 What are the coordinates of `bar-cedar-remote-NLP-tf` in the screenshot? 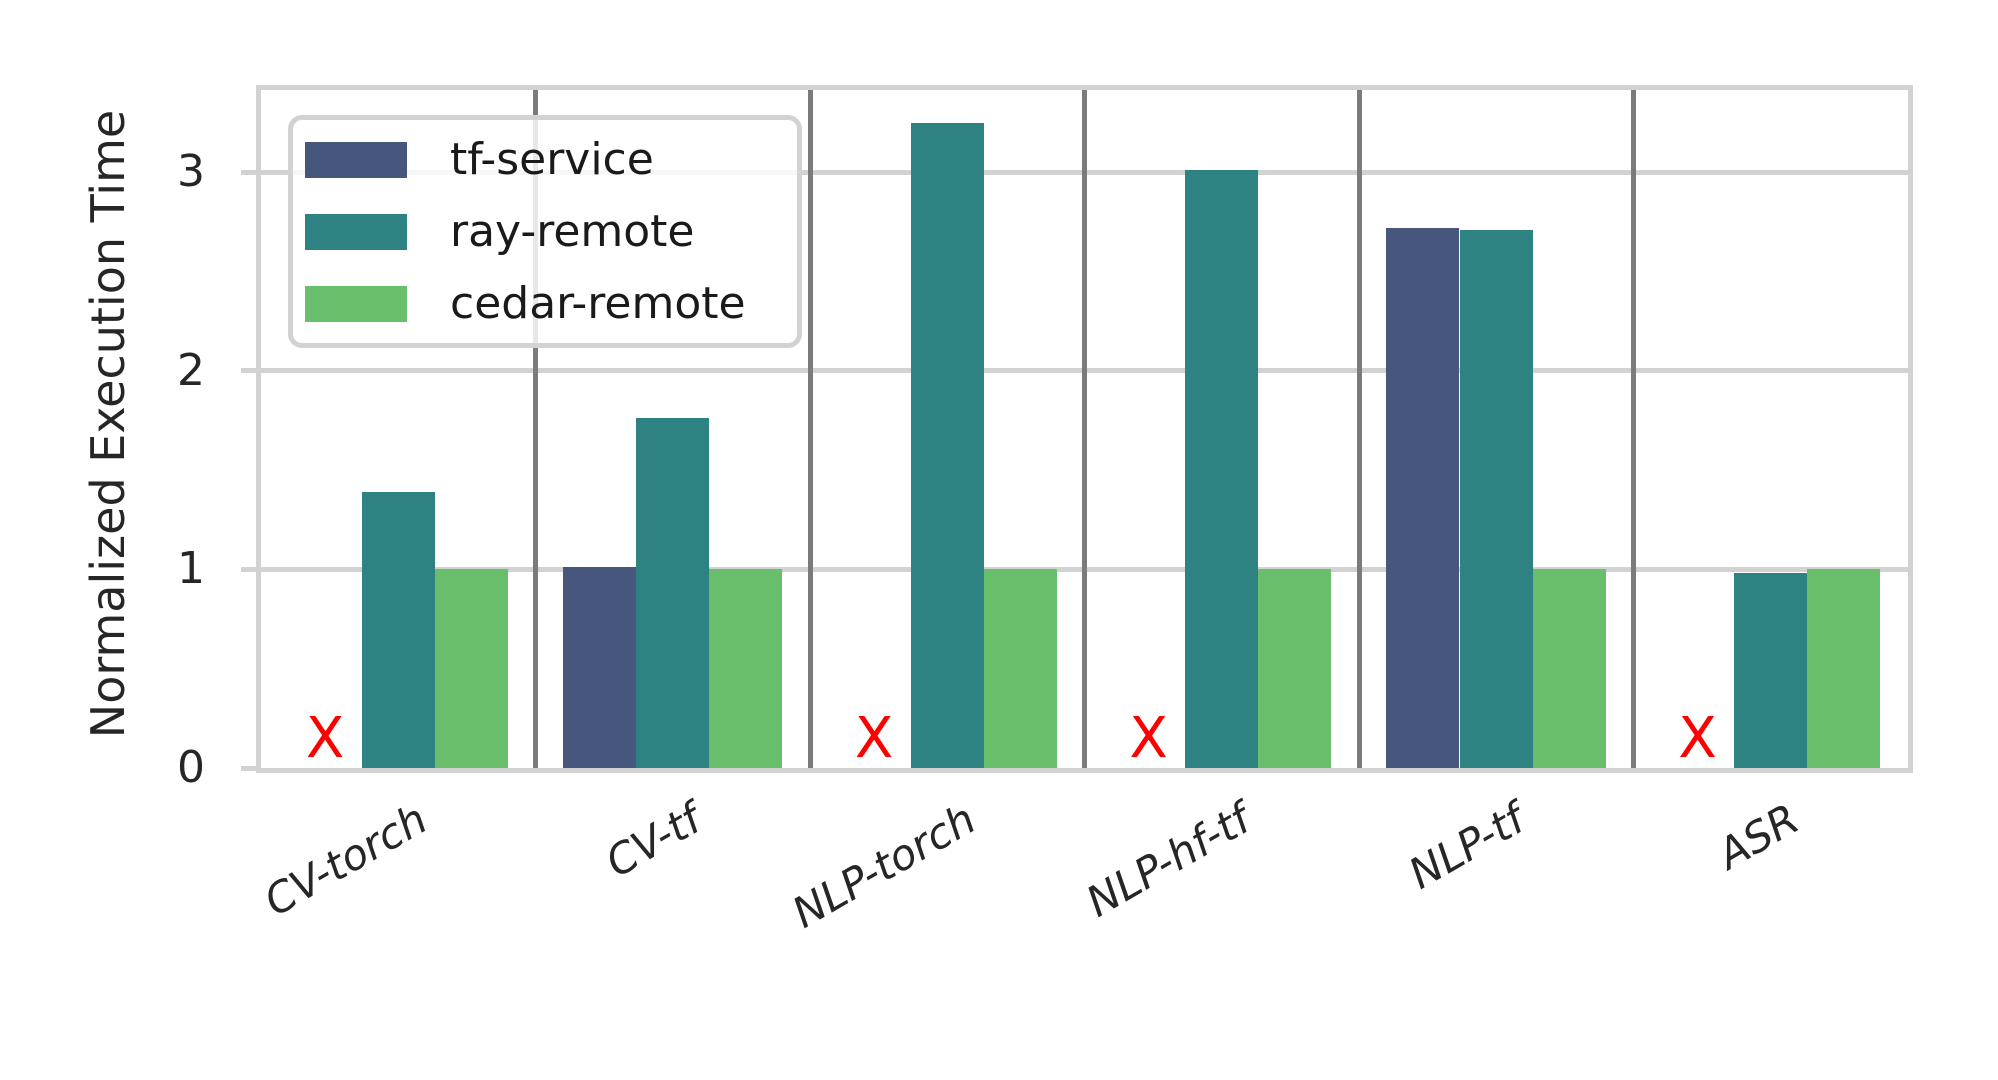 It's located at (1569, 668).